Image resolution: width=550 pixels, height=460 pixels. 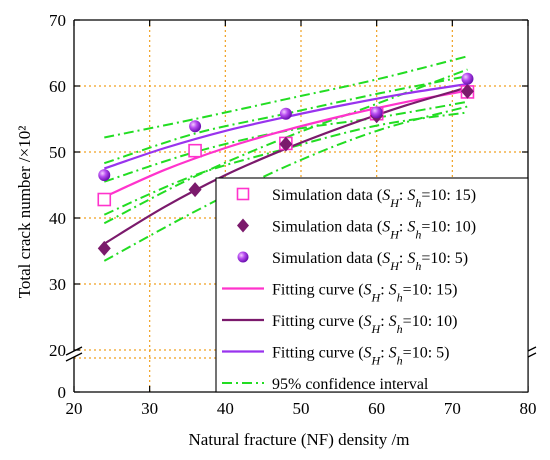 I want to click on legend-label-2: Simulation data (SH: Sh=10: 10), so click(x=374, y=230).